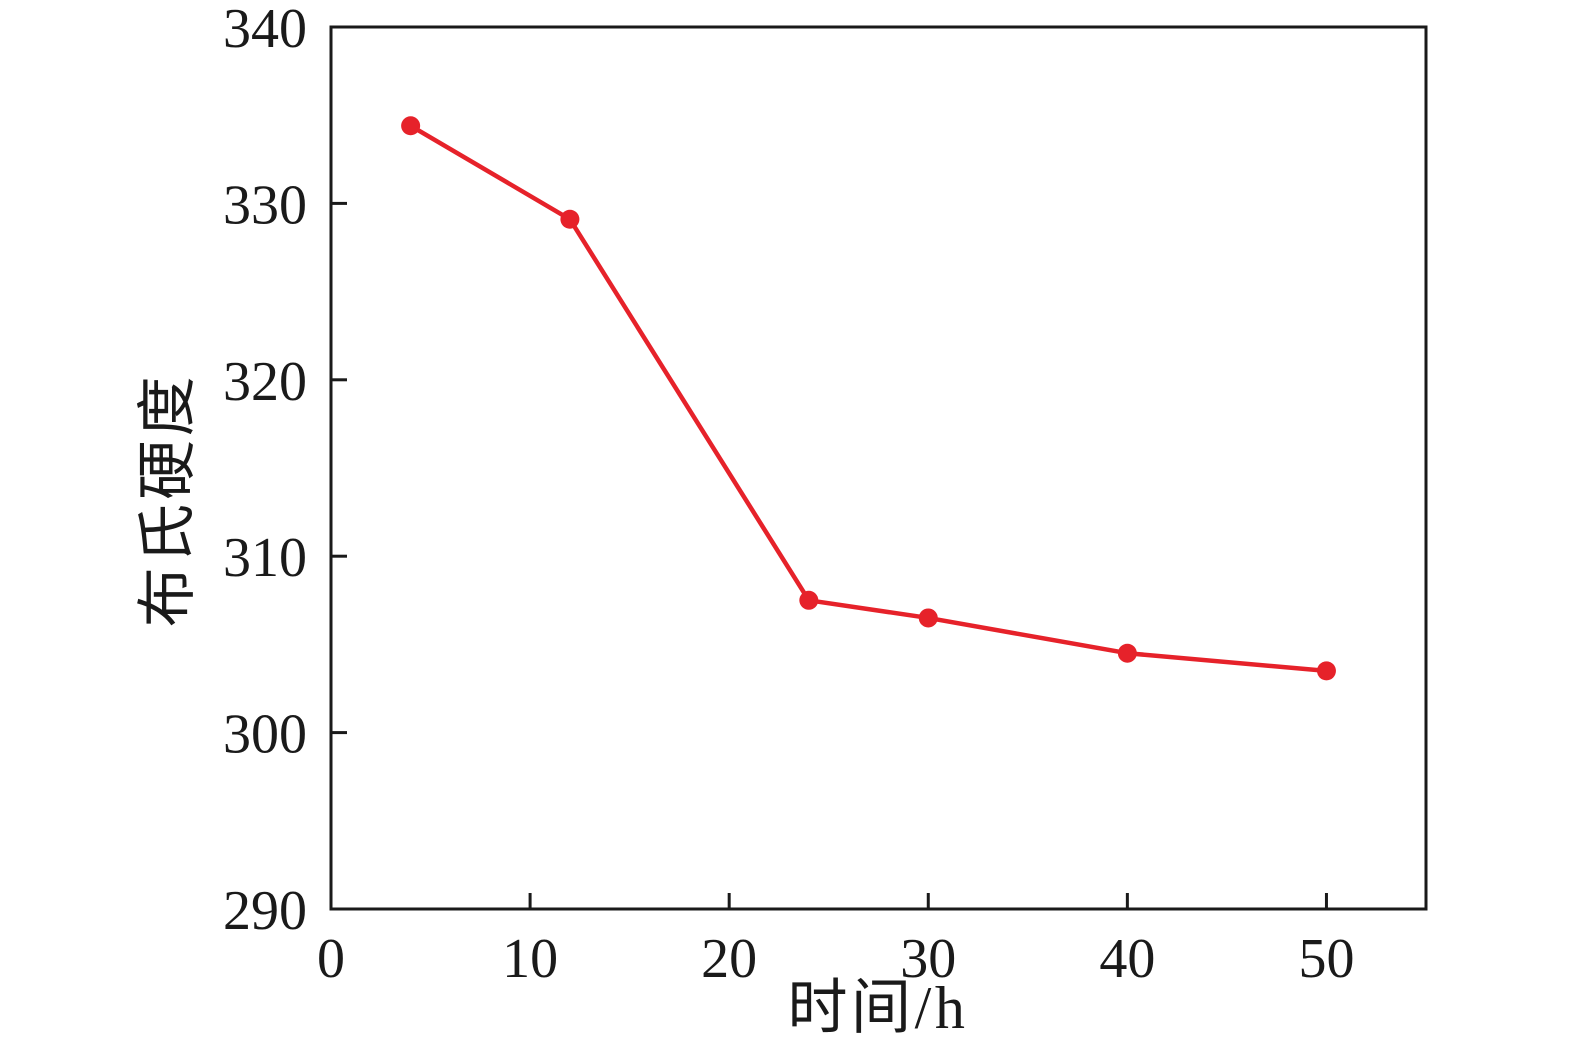 The image size is (1575, 1051). What do you see at coordinates (168, 500) in the screenshot?
I see `y-axis-title: 布氏硬度` at bounding box center [168, 500].